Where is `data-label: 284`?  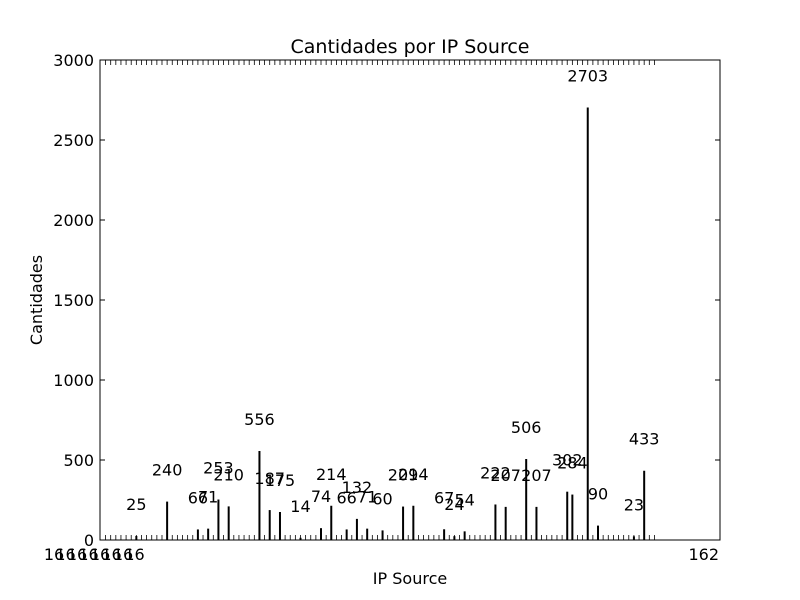
data-label: 284 is located at coordinates (572, 463).